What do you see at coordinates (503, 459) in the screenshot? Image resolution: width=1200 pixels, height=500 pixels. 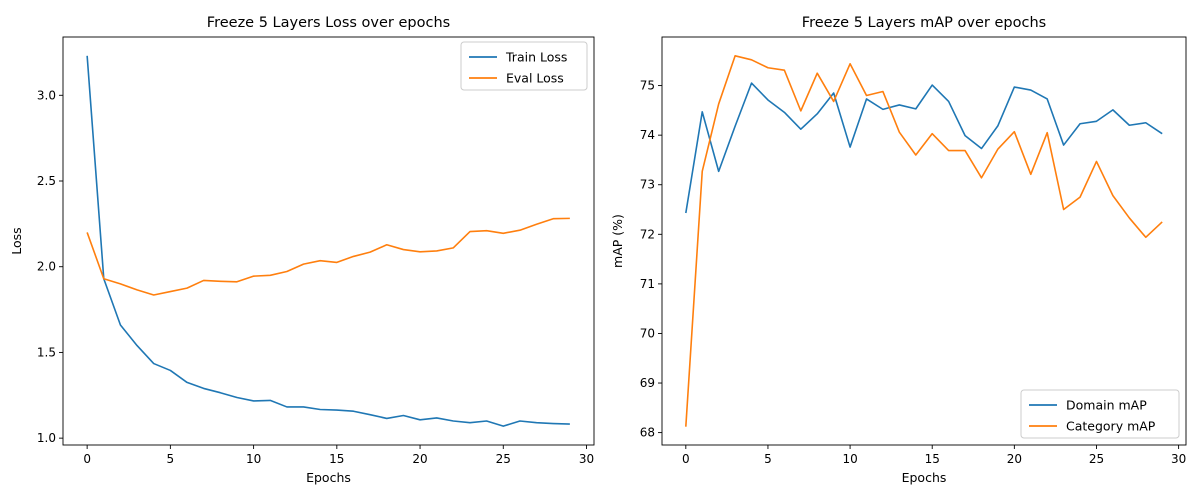 I see `chart-0-x-tick-label: 25` at bounding box center [503, 459].